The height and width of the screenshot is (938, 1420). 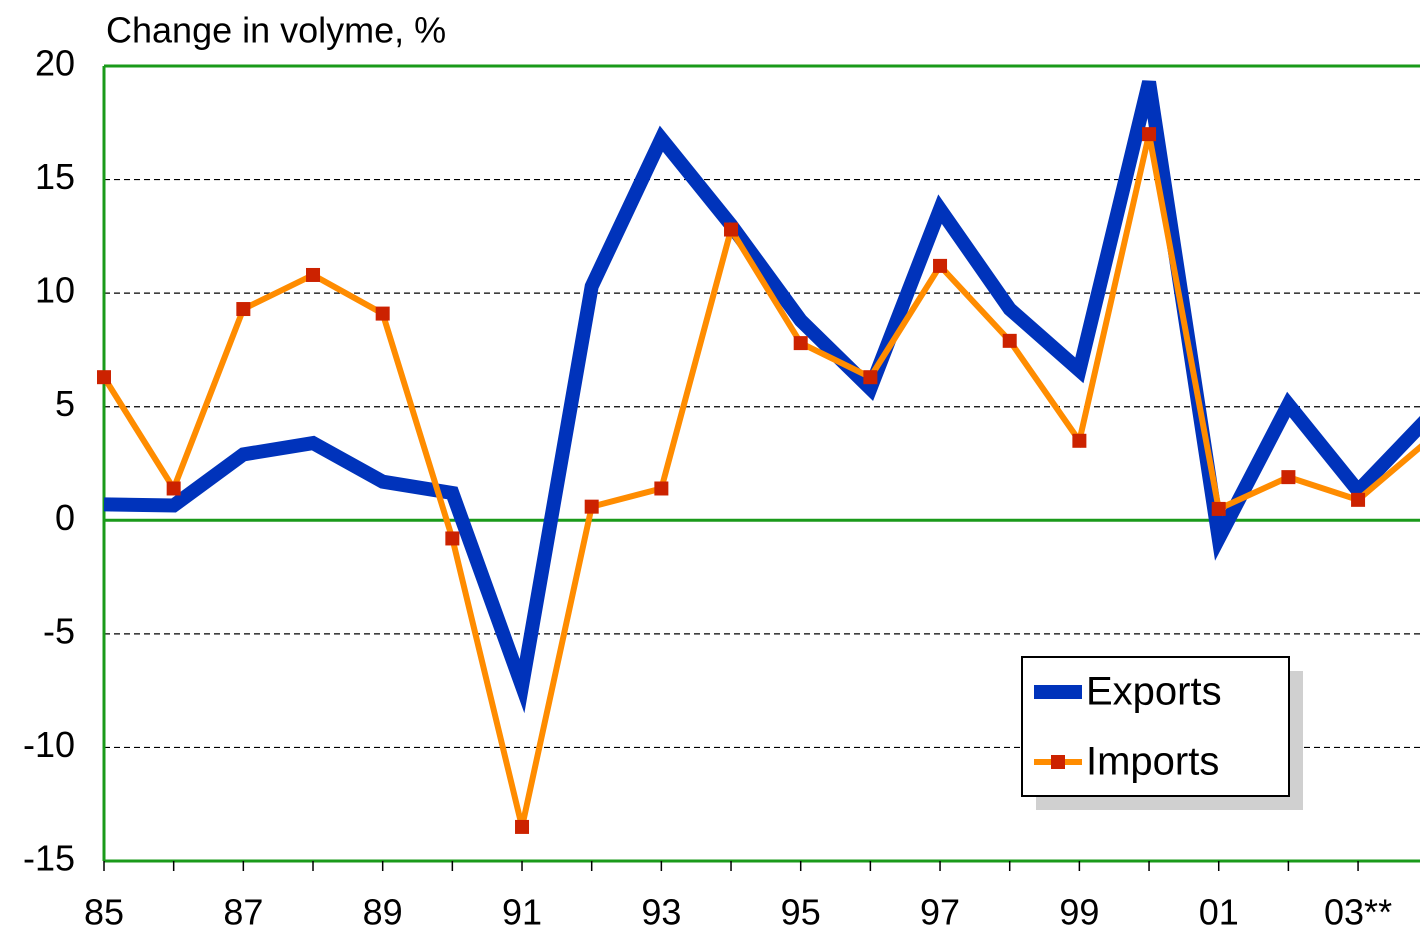 What do you see at coordinates (1155, 726) in the screenshot?
I see `legend-box` at bounding box center [1155, 726].